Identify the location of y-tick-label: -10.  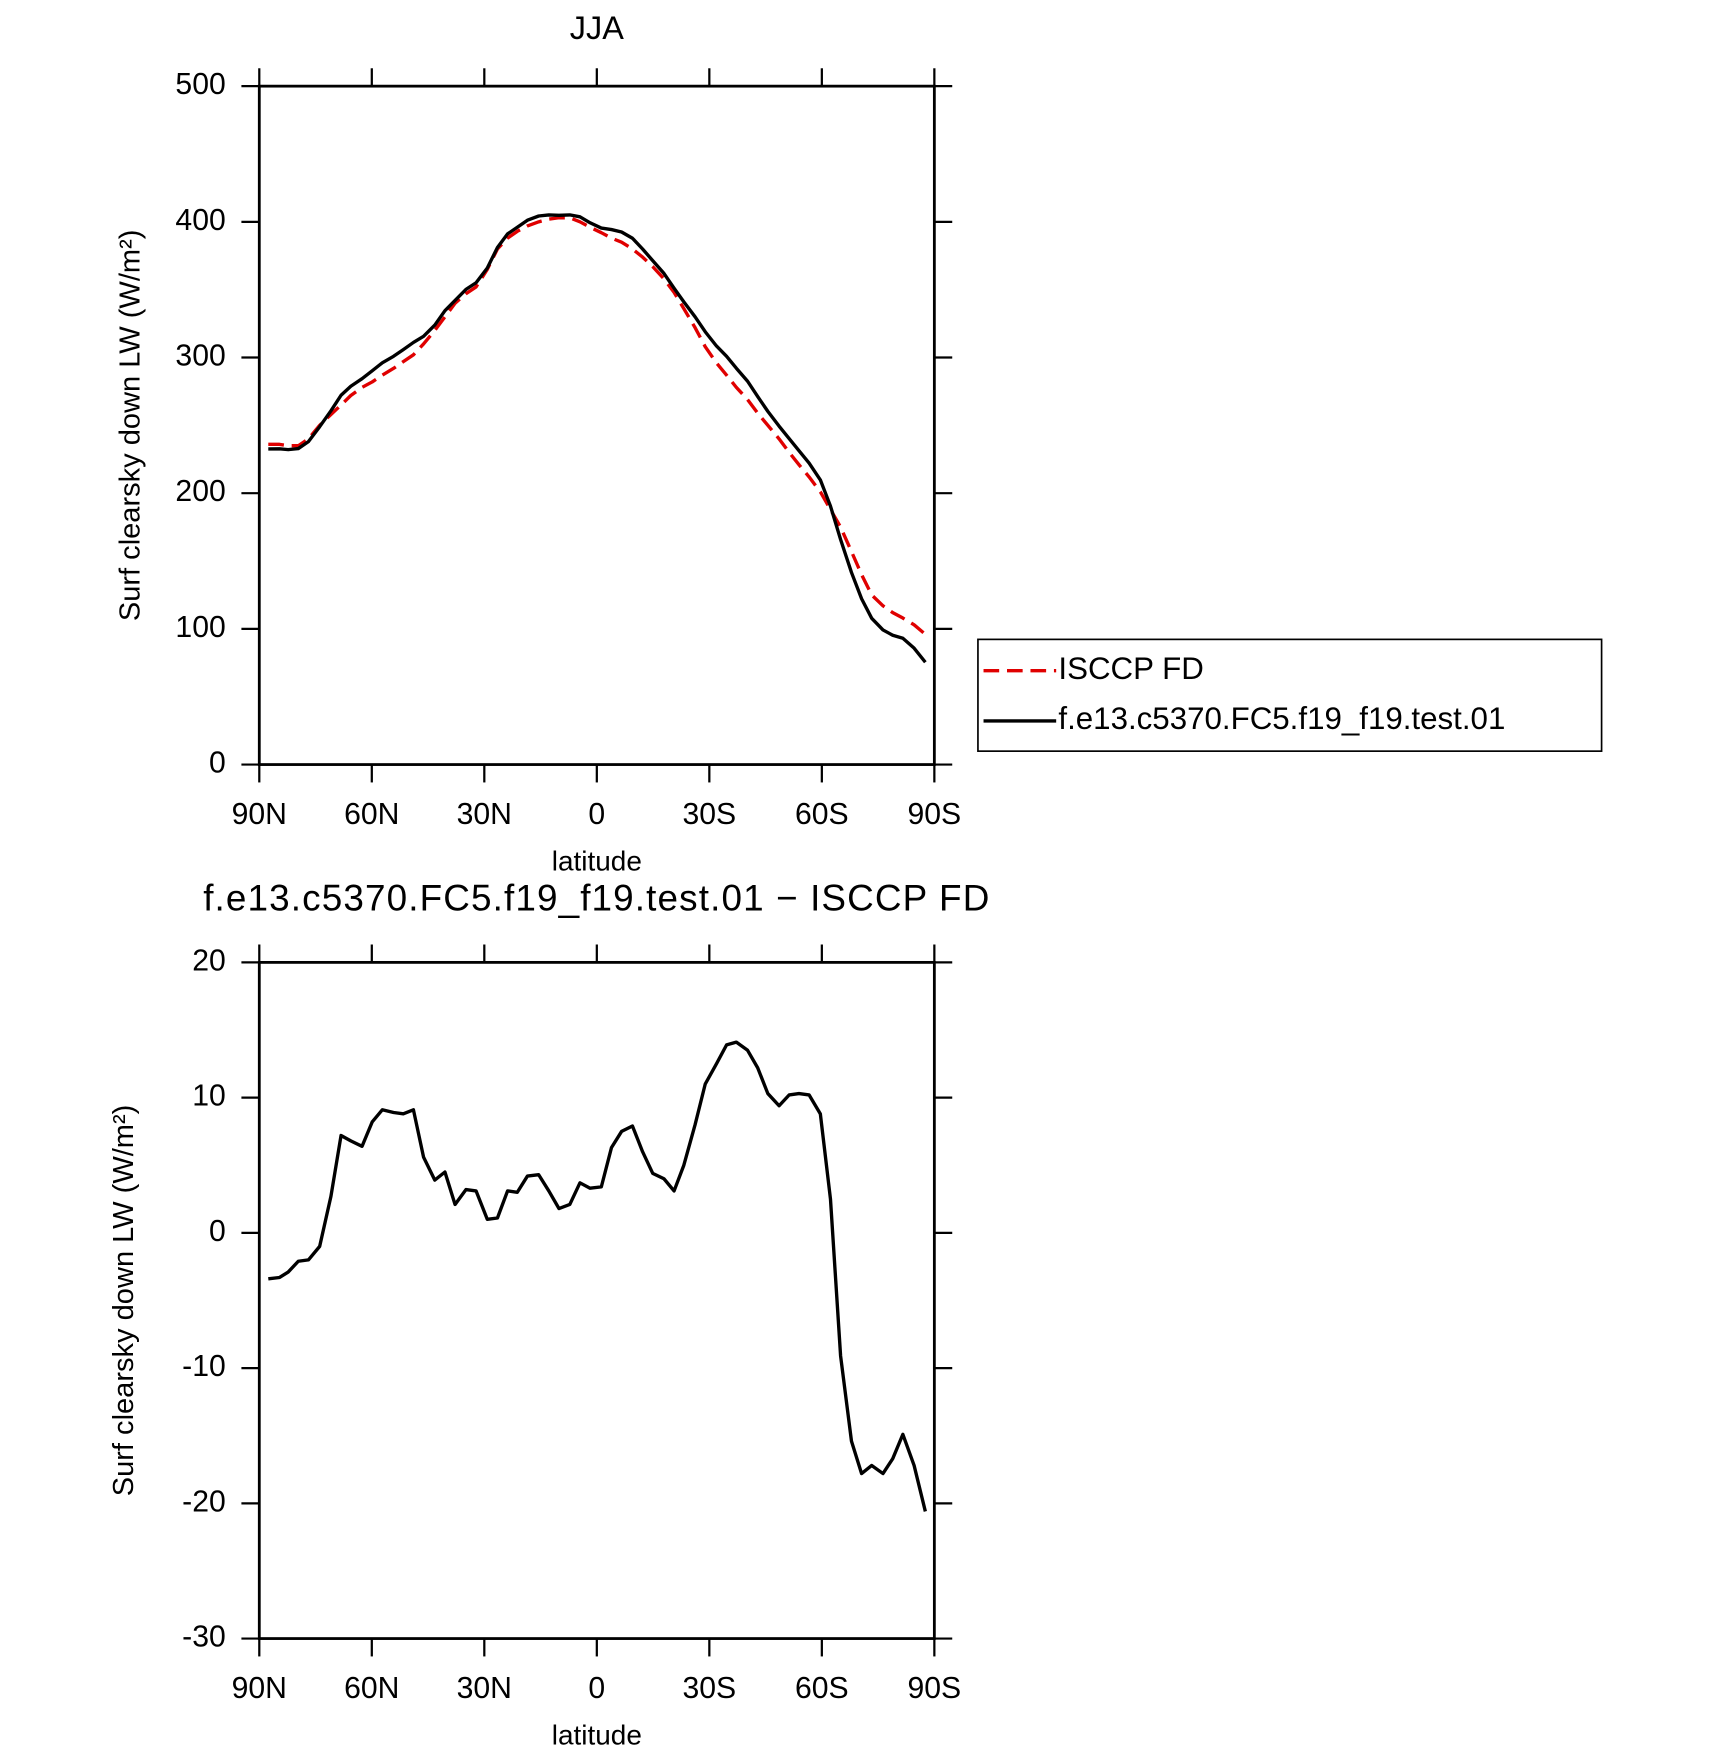
(204, 1366).